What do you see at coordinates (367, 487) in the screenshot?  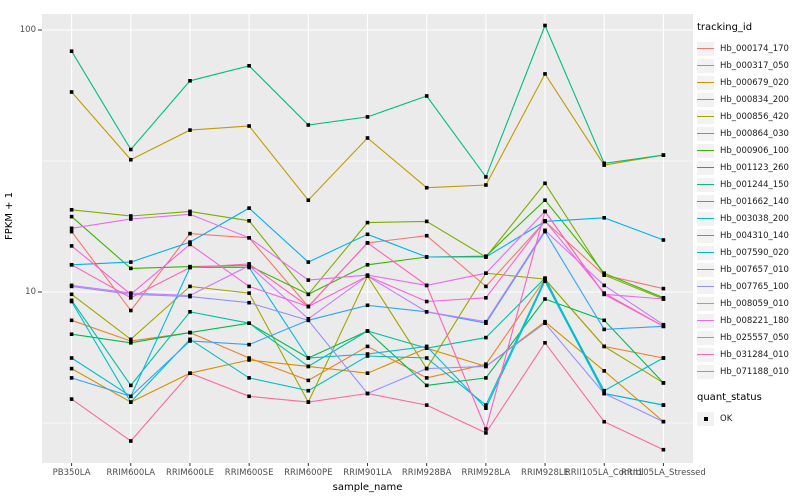 I see `x-axis-title: sample_name` at bounding box center [367, 487].